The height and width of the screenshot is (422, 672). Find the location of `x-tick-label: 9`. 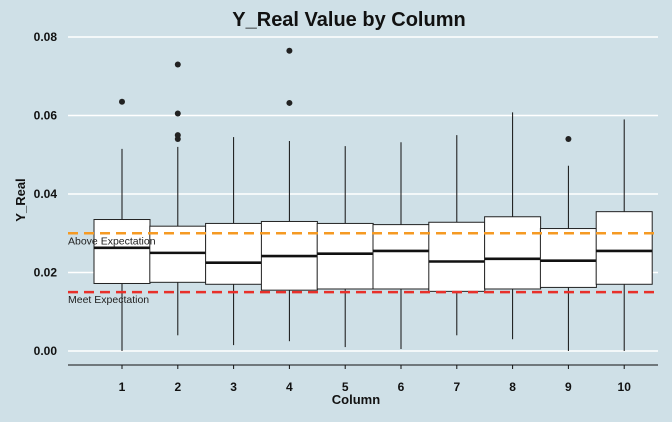

x-tick-label: 9 is located at coordinates (568, 387).